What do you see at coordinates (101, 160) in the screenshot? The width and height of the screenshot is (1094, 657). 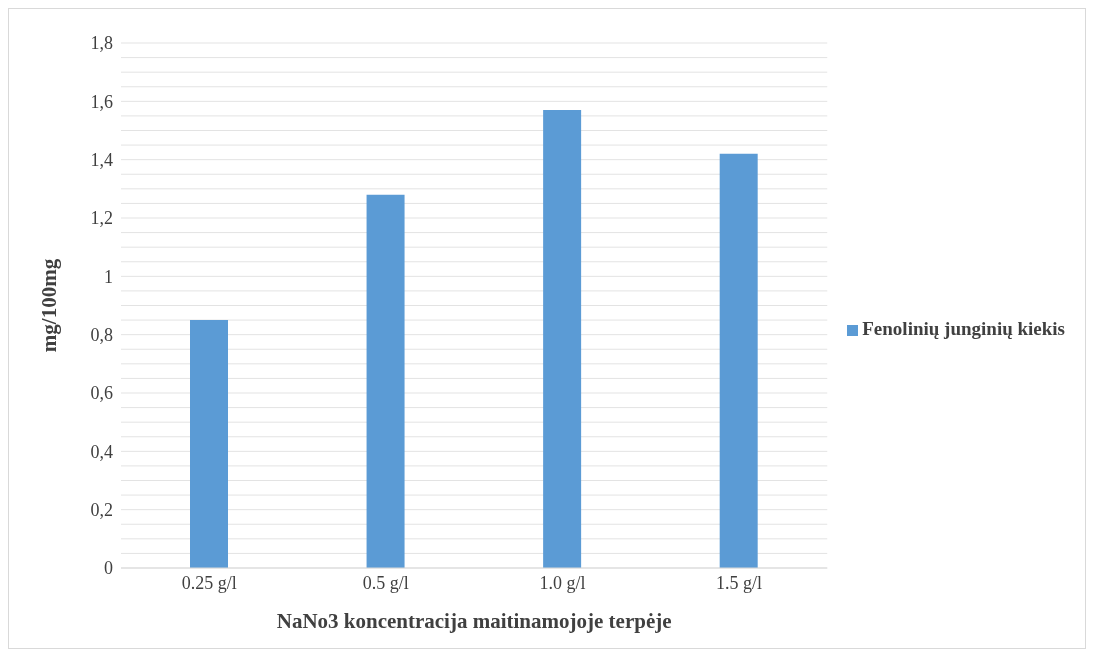 I see `y-tick-label: 1,4` at bounding box center [101, 160].